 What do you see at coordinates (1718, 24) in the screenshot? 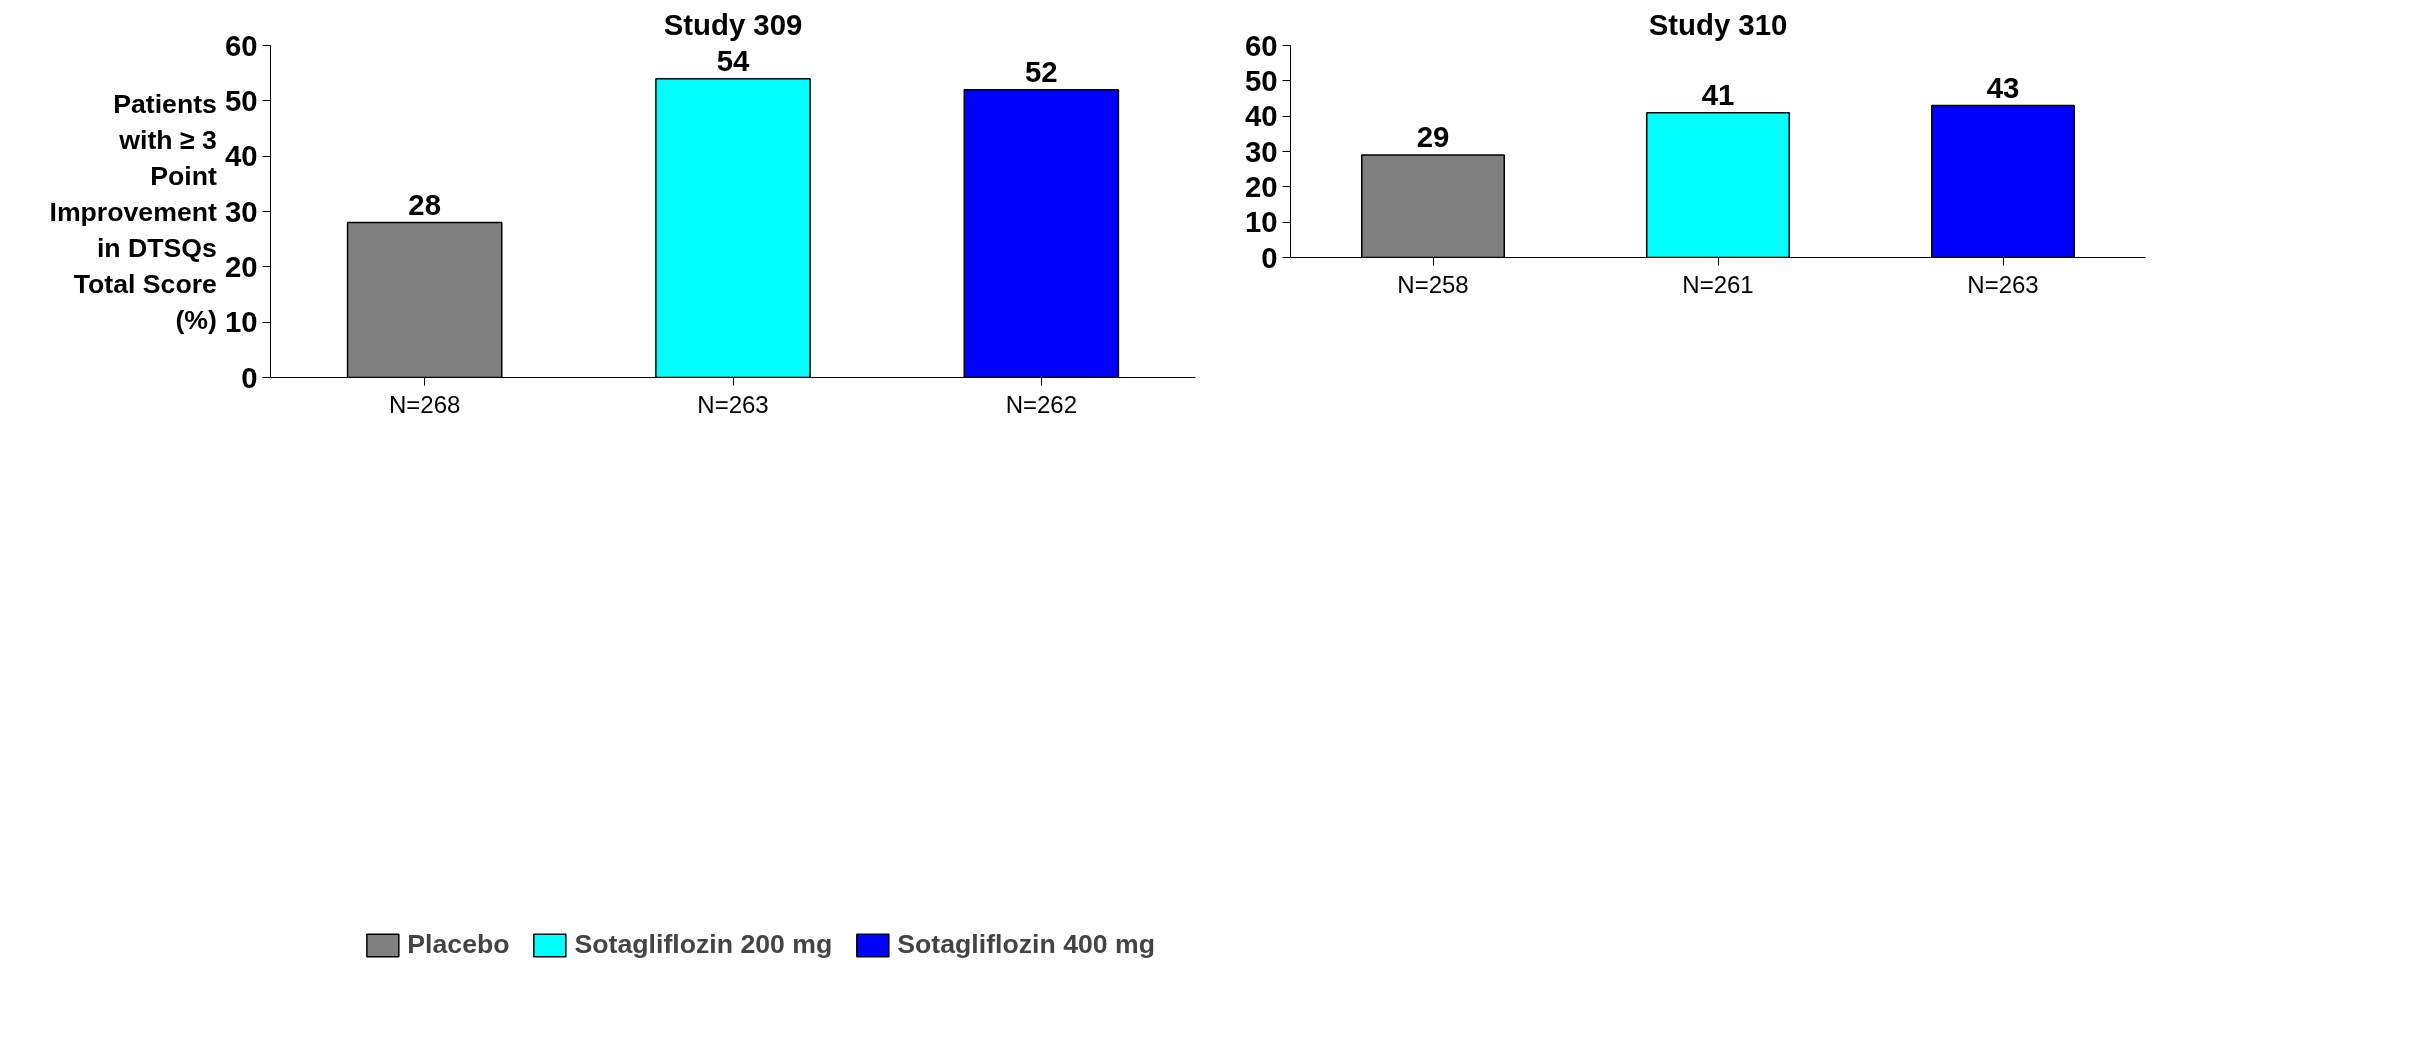
I see `chart-title: Study 310` at bounding box center [1718, 24].